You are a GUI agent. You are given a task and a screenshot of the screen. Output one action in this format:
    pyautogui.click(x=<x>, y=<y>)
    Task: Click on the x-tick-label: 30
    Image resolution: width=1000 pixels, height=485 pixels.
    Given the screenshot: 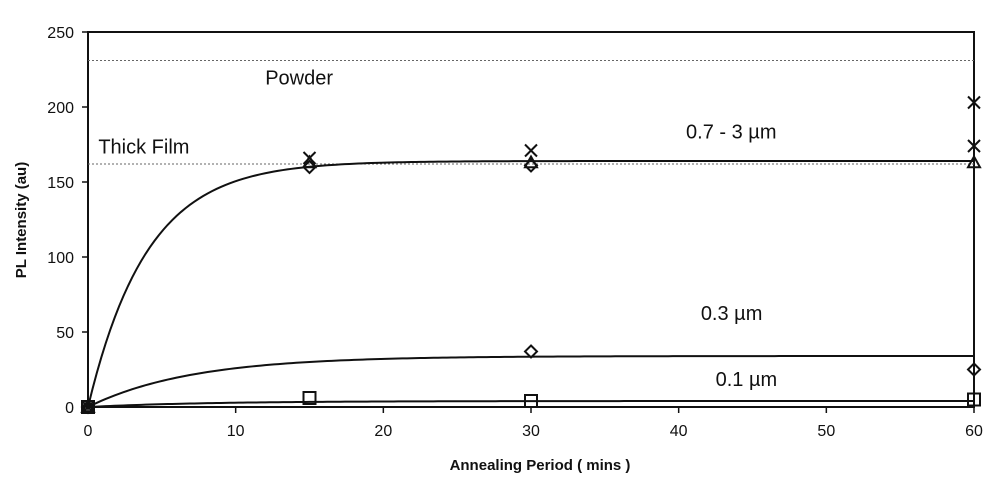 What is the action you would take?
    pyautogui.click(x=531, y=431)
    